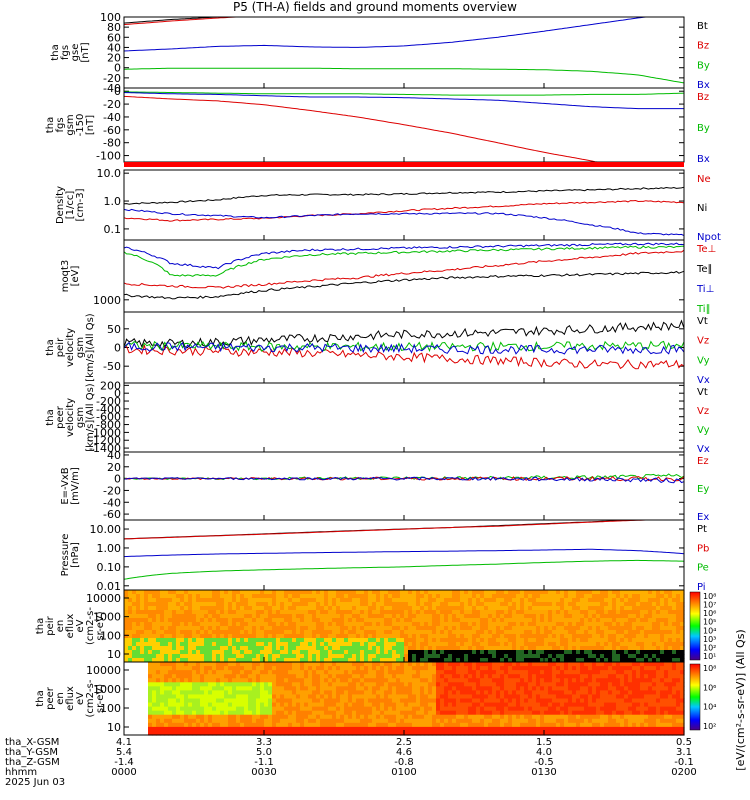 The width and height of the screenshot is (750, 800). What do you see at coordinates (50, 625) in the screenshot?
I see `ylabel-line: peir` at bounding box center [50, 625].